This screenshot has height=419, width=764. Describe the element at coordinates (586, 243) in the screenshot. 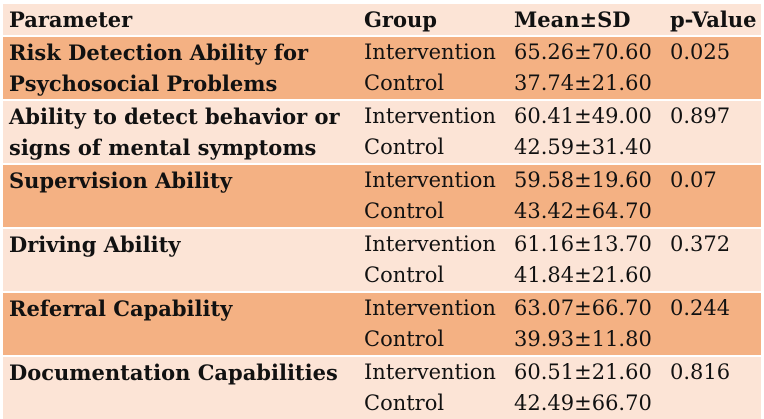

I see `mean-sd-cell-intervention: 61.16±13.70` at that location.